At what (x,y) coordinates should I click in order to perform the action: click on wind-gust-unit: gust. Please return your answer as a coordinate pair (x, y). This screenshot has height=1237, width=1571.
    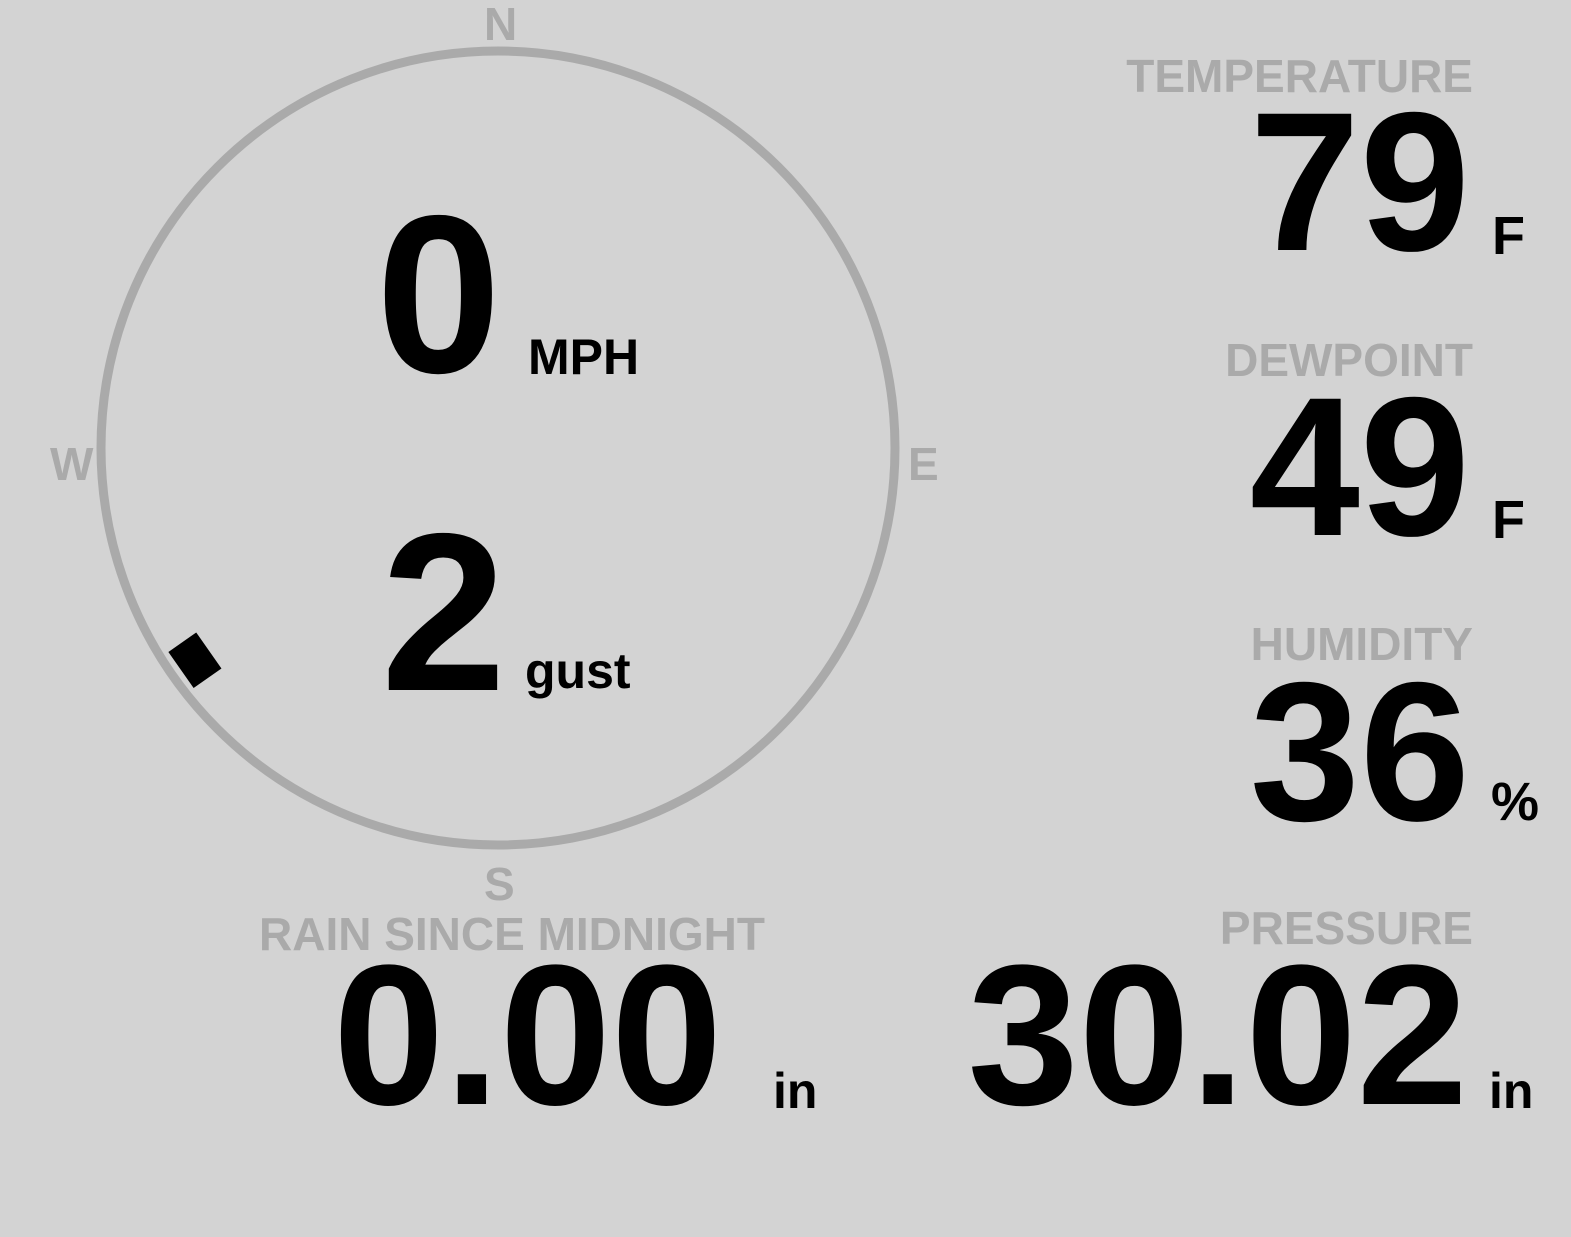
    Looking at the image, I should click on (578, 671).